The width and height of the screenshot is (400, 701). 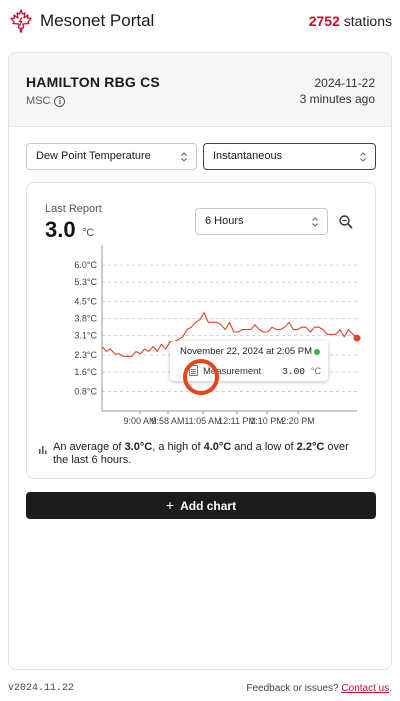 What do you see at coordinates (93, 82) in the screenshot?
I see `station-name: HAMILTON RBG CS` at bounding box center [93, 82].